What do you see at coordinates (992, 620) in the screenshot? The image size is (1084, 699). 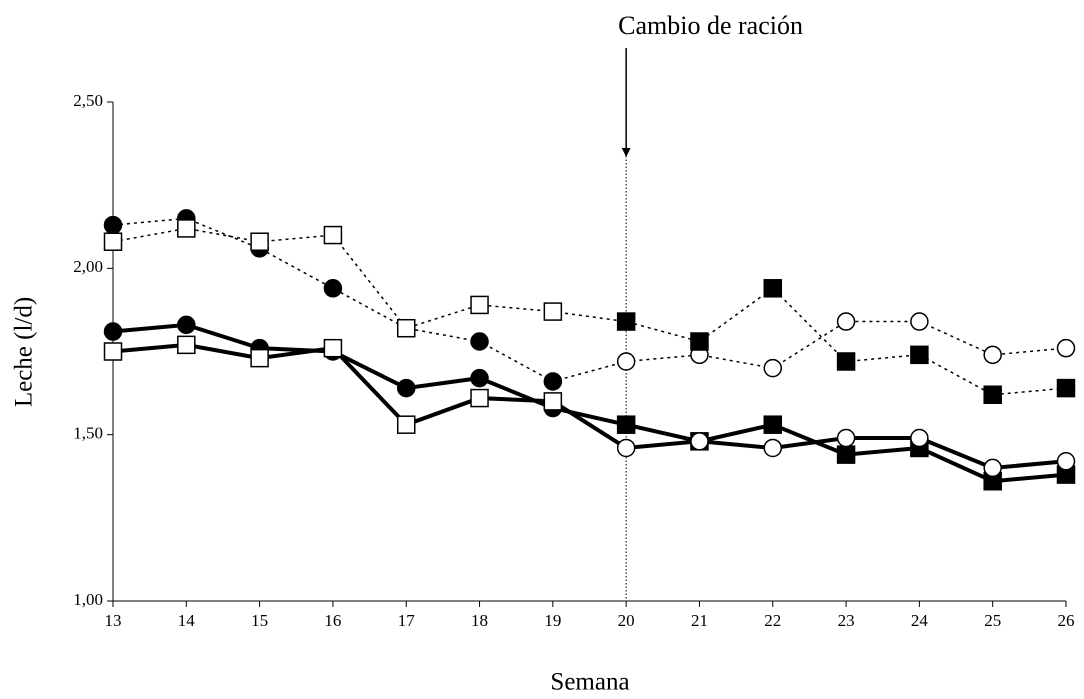 I see `x-tick-label: 25` at bounding box center [992, 620].